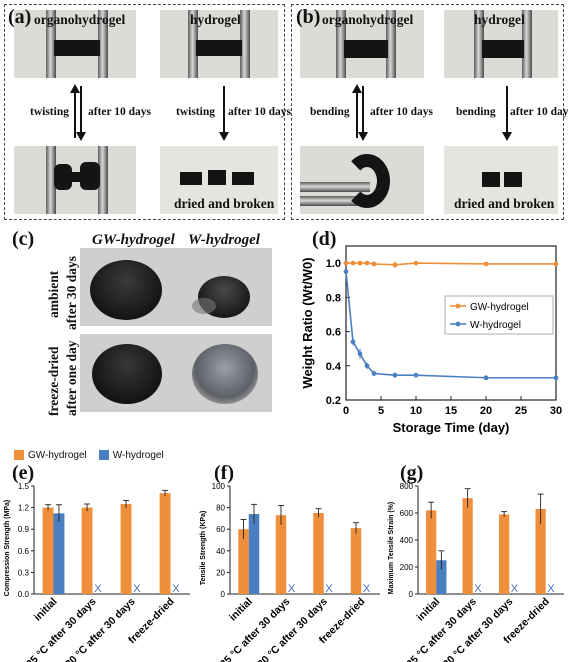  Describe the element at coordinates (23, 473) in the screenshot. I see `panel-label-e: (e)` at that location.